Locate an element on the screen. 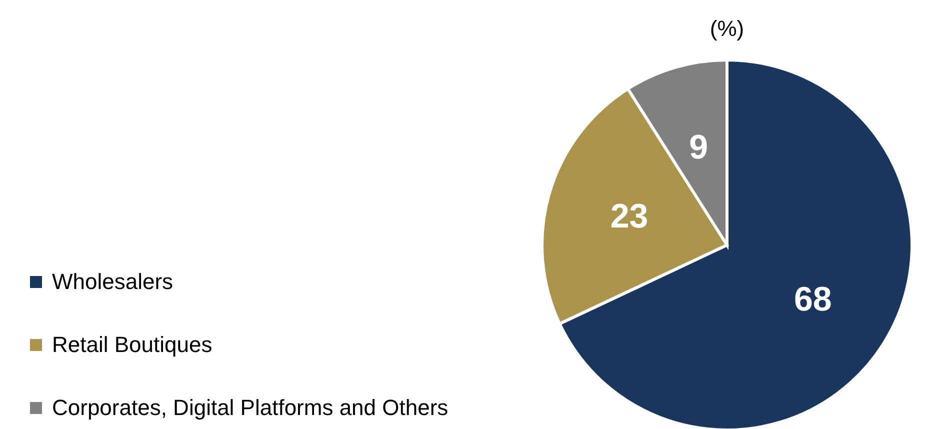 The width and height of the screenshot is (951, 429). data-label: 23 is located at coordinates (629, 217).